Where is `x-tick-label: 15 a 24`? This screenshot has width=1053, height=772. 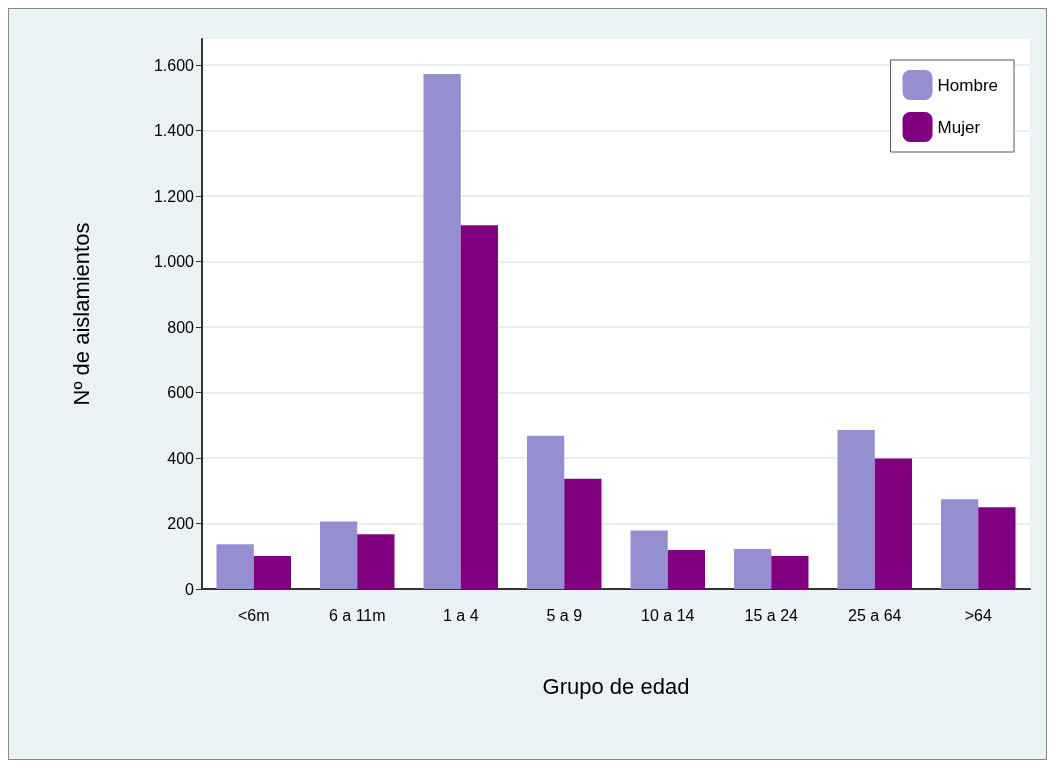
x-tick-label: 15 a 24 is located at coordinates (771, 615).